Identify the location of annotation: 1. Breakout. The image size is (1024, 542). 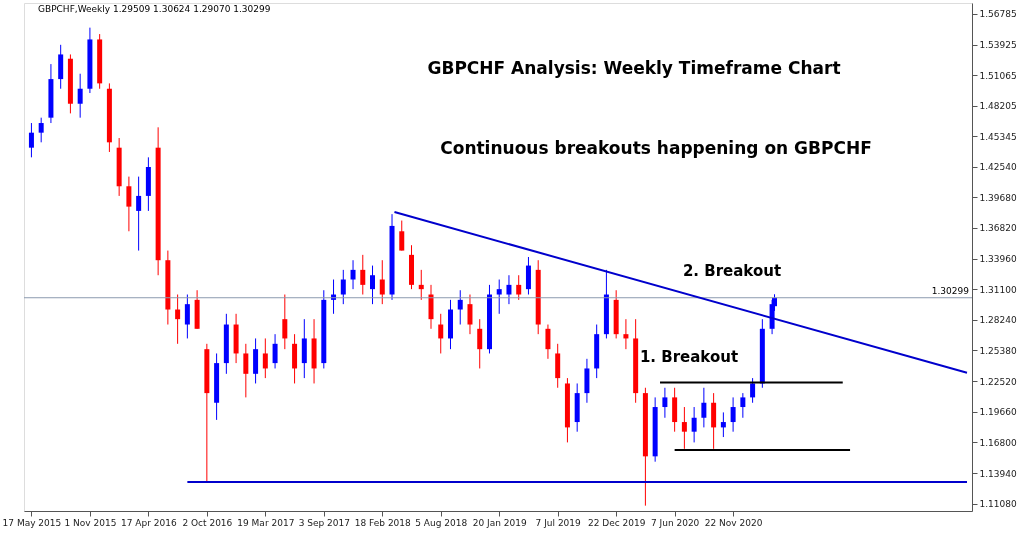
(689, 357).